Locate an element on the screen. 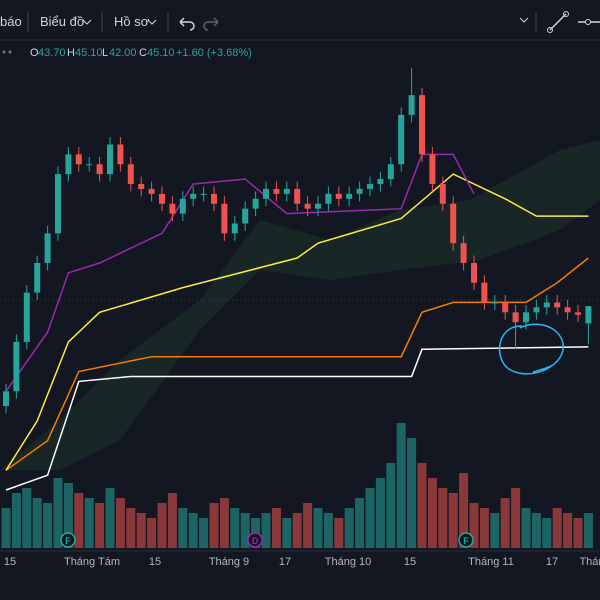  x-axis-label: Tháng 9 is located at coordinates (229, 562).